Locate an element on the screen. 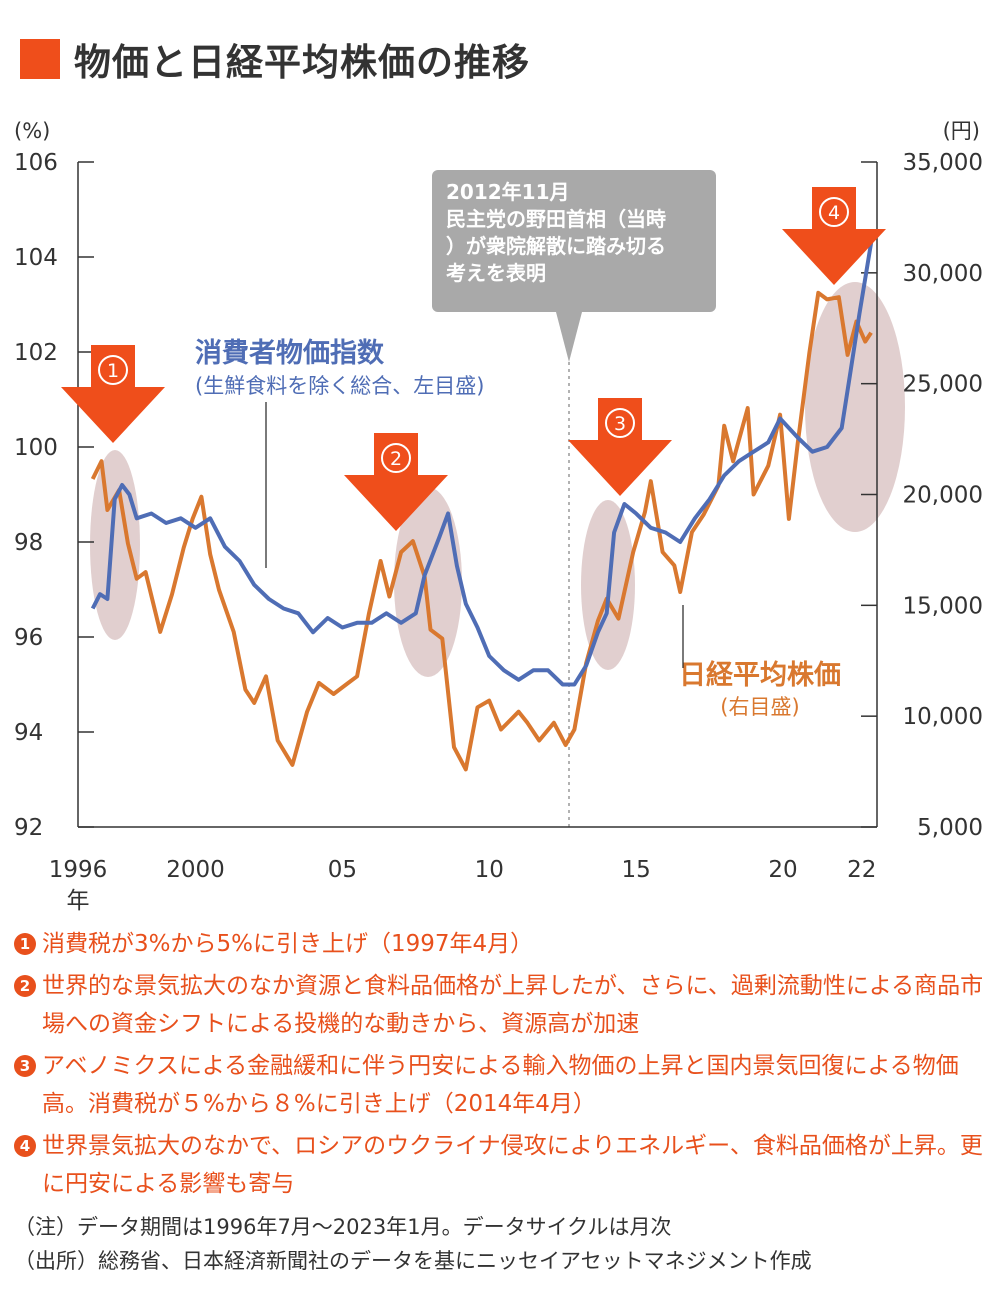 The height and width of the screenshot is (1315, 1000). x-axis-year-suffix: 年 is located at coordinates (78, 901).